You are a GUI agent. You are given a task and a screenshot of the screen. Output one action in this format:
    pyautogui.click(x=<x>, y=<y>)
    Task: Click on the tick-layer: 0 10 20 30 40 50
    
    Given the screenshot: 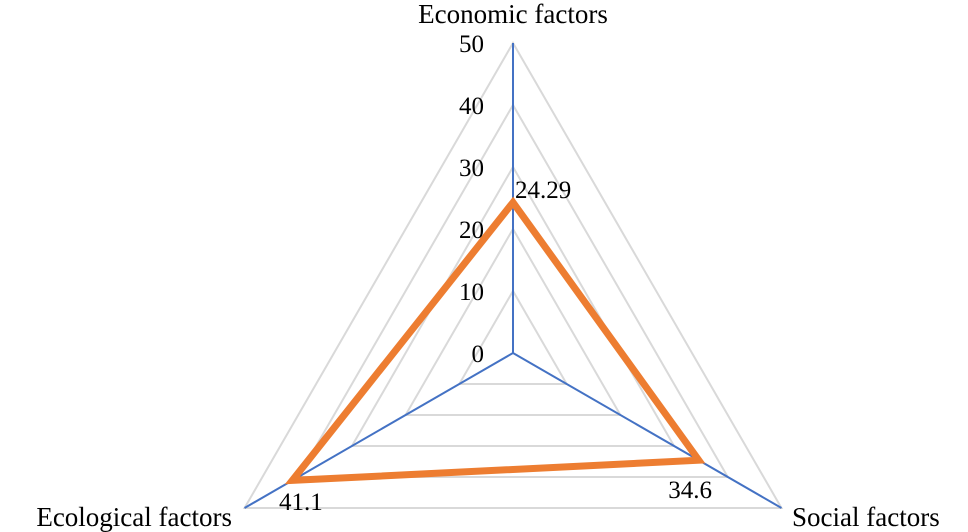 What is the action you would take?
    pyautogui.click(x=471, y=199)
    